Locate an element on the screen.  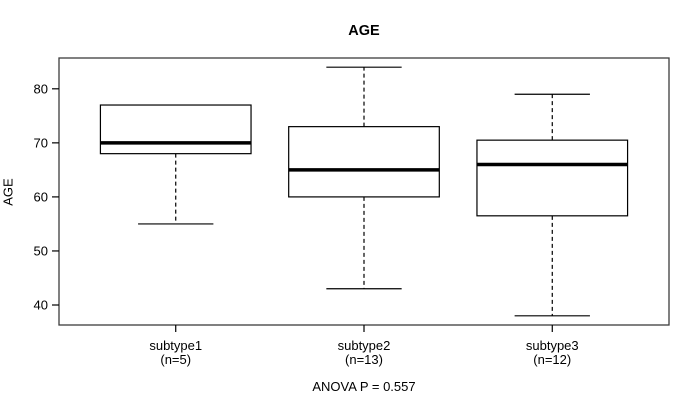
y-tick-label: 80 is located at coordinates (41, 88).